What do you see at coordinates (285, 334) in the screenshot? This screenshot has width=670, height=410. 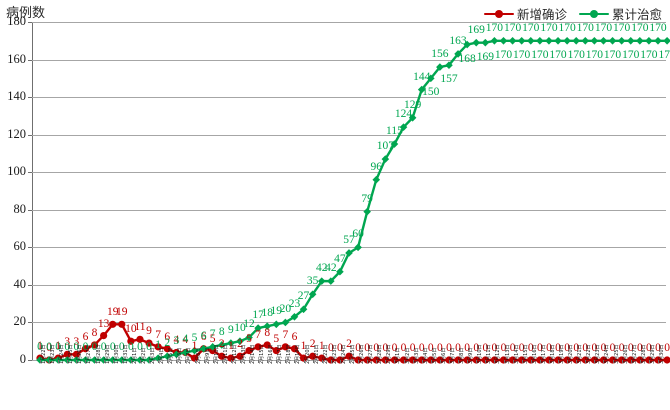 I see `data-label: 7` at bounding box center [285, 334].